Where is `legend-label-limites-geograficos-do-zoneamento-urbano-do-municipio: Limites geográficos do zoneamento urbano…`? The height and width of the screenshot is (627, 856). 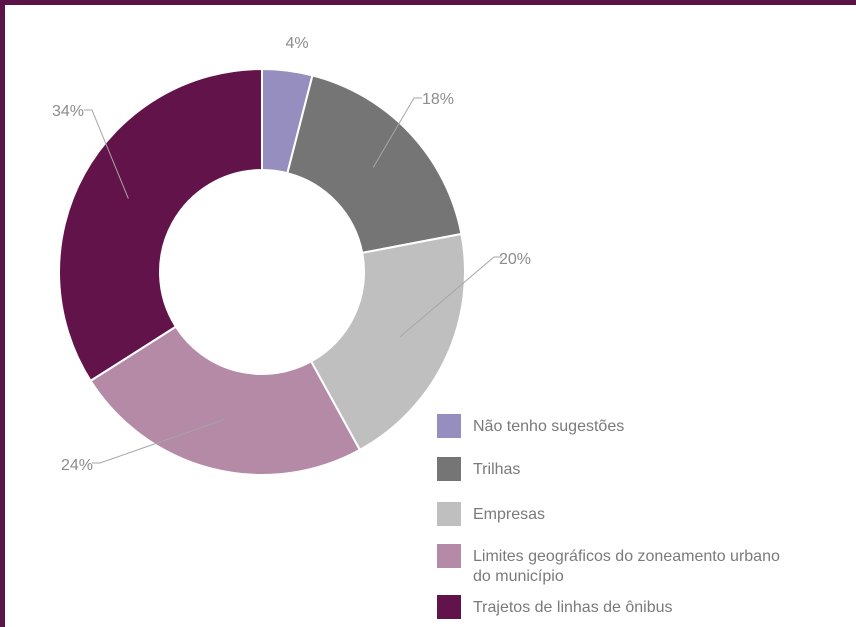 legend-label-limites-geograficos-do-zoneamento-urbano-do-municipio: Limites geográficos do zoneamento urbano… is located at coordinates (626, 566).